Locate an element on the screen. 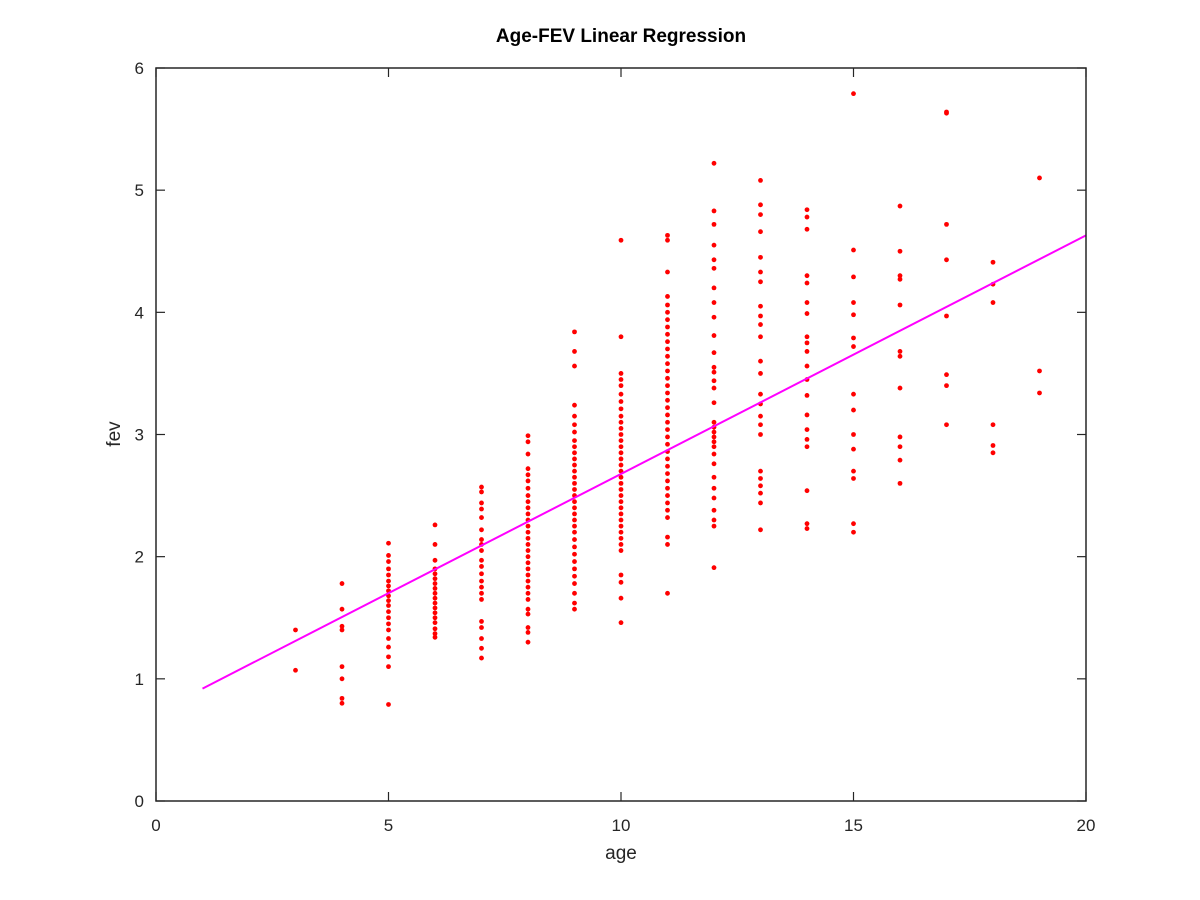  chart-title: Age-FEV Linear Regression is located at coordinates (621, 36).